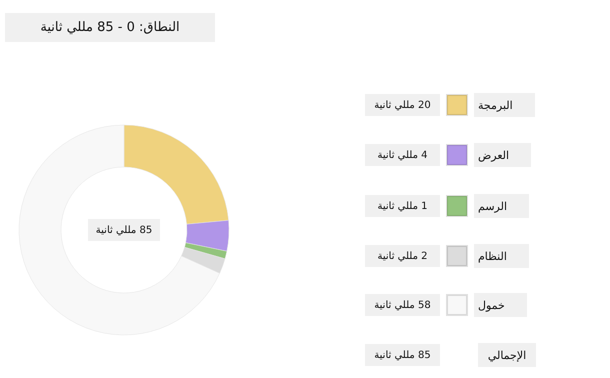 The image size is (610, 378). I want to click on legend-label: النظام, so click(501, 256).